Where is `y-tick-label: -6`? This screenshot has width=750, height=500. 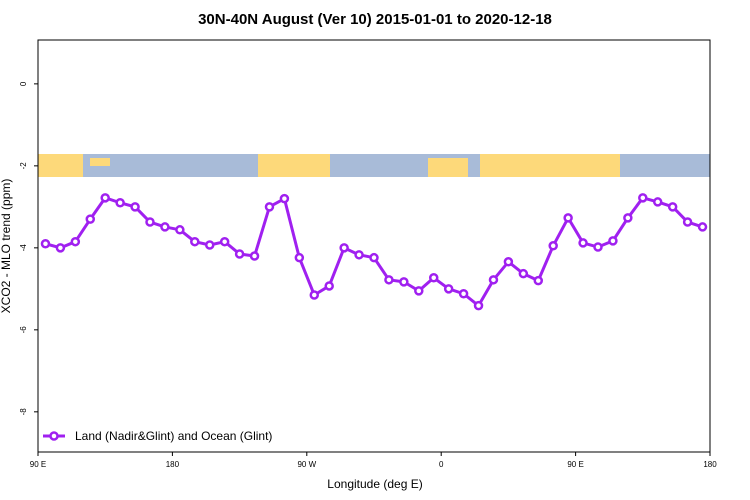
y-tick-label: -6 is located at coordinates (23, 330).